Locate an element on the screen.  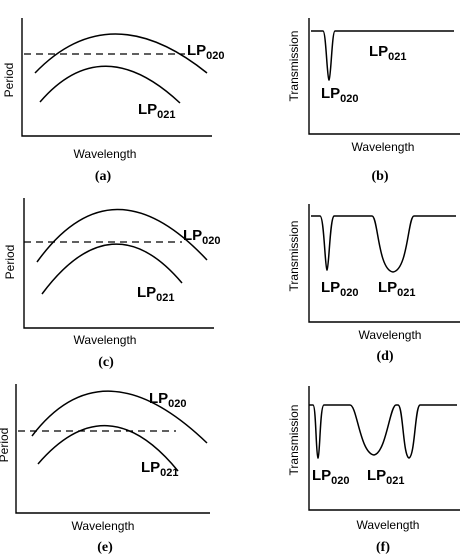
panel-b-axes is located at coordinates (384, 76).